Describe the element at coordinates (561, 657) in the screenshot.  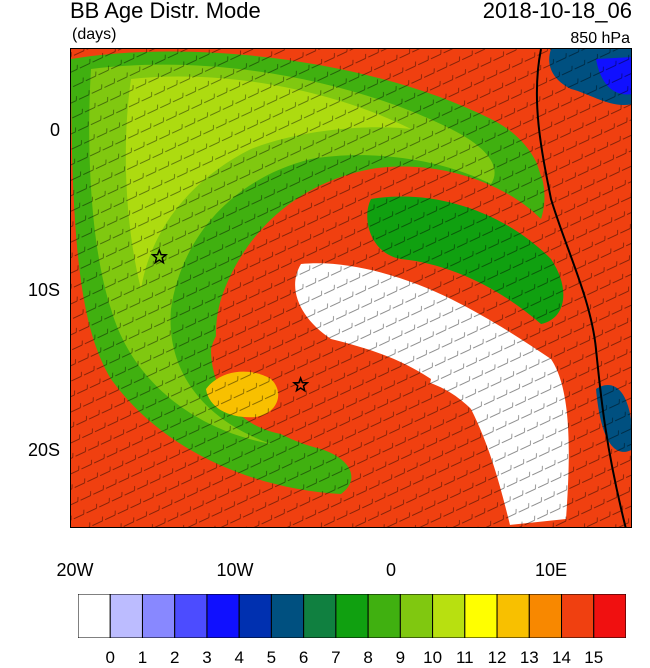
I see `colorbar-label: 14` at that location.